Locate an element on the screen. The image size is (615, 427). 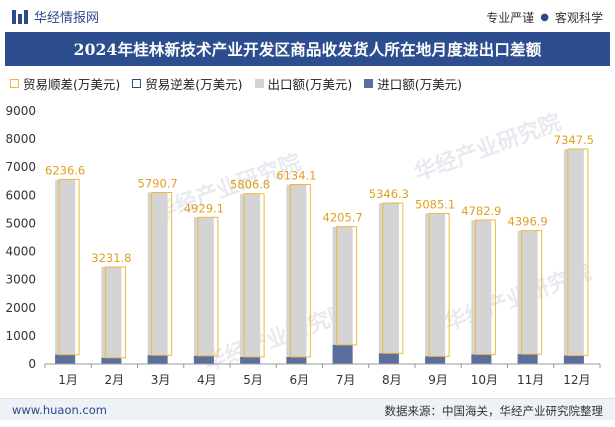
data-label: 4782.9 is located at coordinates (481, 211).